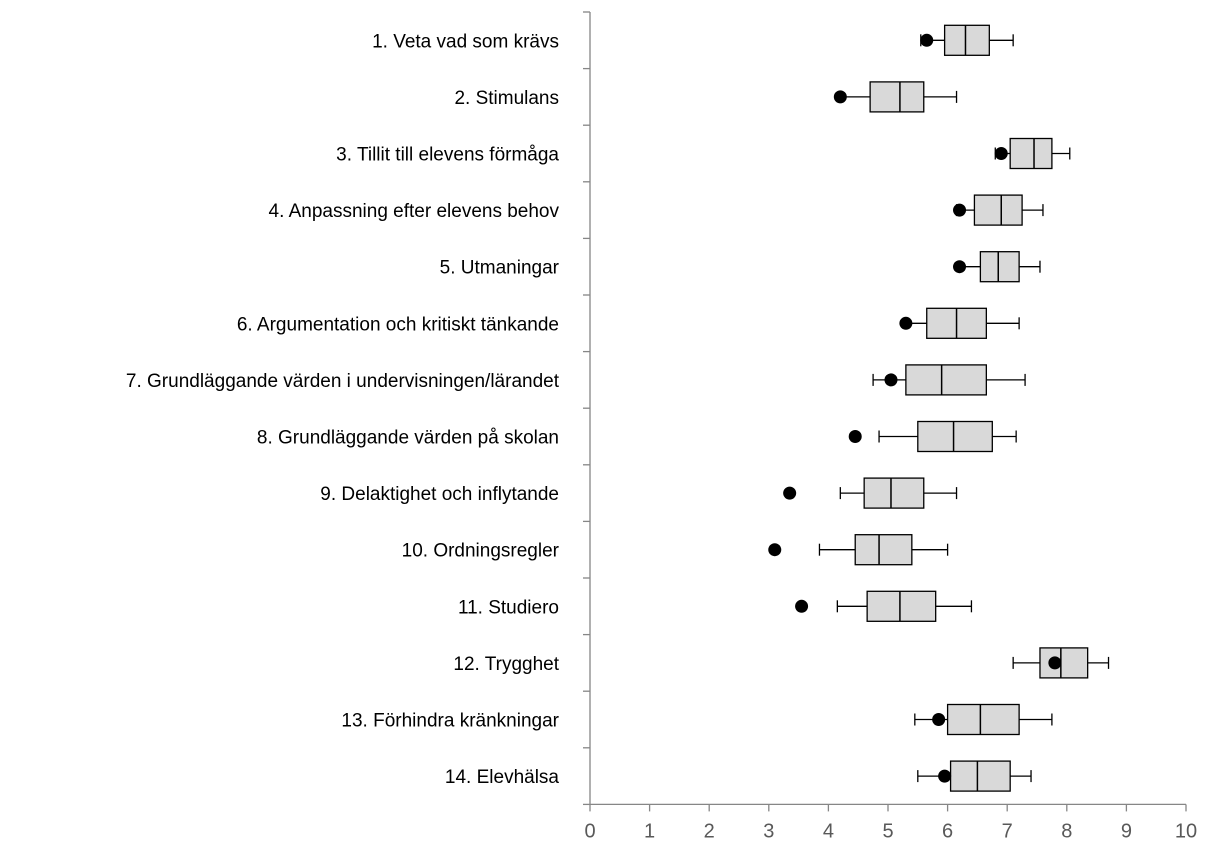  Describe the element at coordinates (649, 831) in the screenshot. I see `x-tick-label: 1` at that location.